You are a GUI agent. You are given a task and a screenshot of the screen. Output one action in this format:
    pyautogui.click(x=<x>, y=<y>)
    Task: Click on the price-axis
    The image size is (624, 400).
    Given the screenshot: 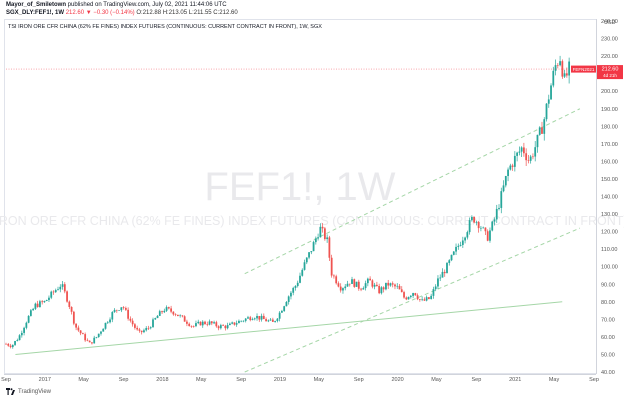 What is the action you would take?
    pyautogui.click(x=610, y=196)
    